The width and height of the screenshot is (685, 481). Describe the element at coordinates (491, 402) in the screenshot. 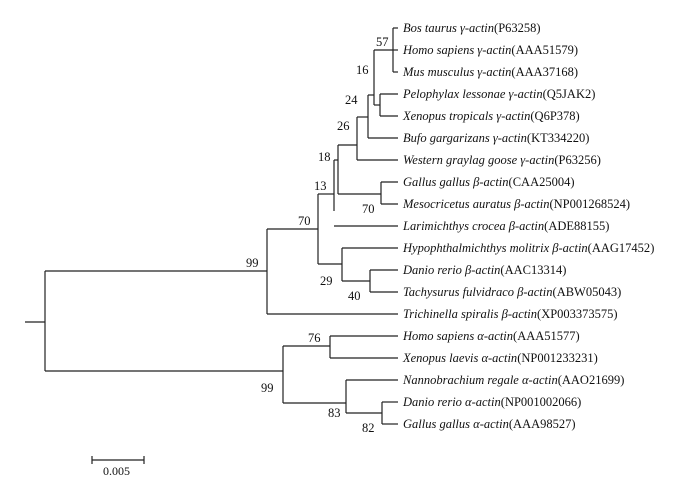

I see `taxon-label: Danio rerio α-actin(NP001002066)` at that location.